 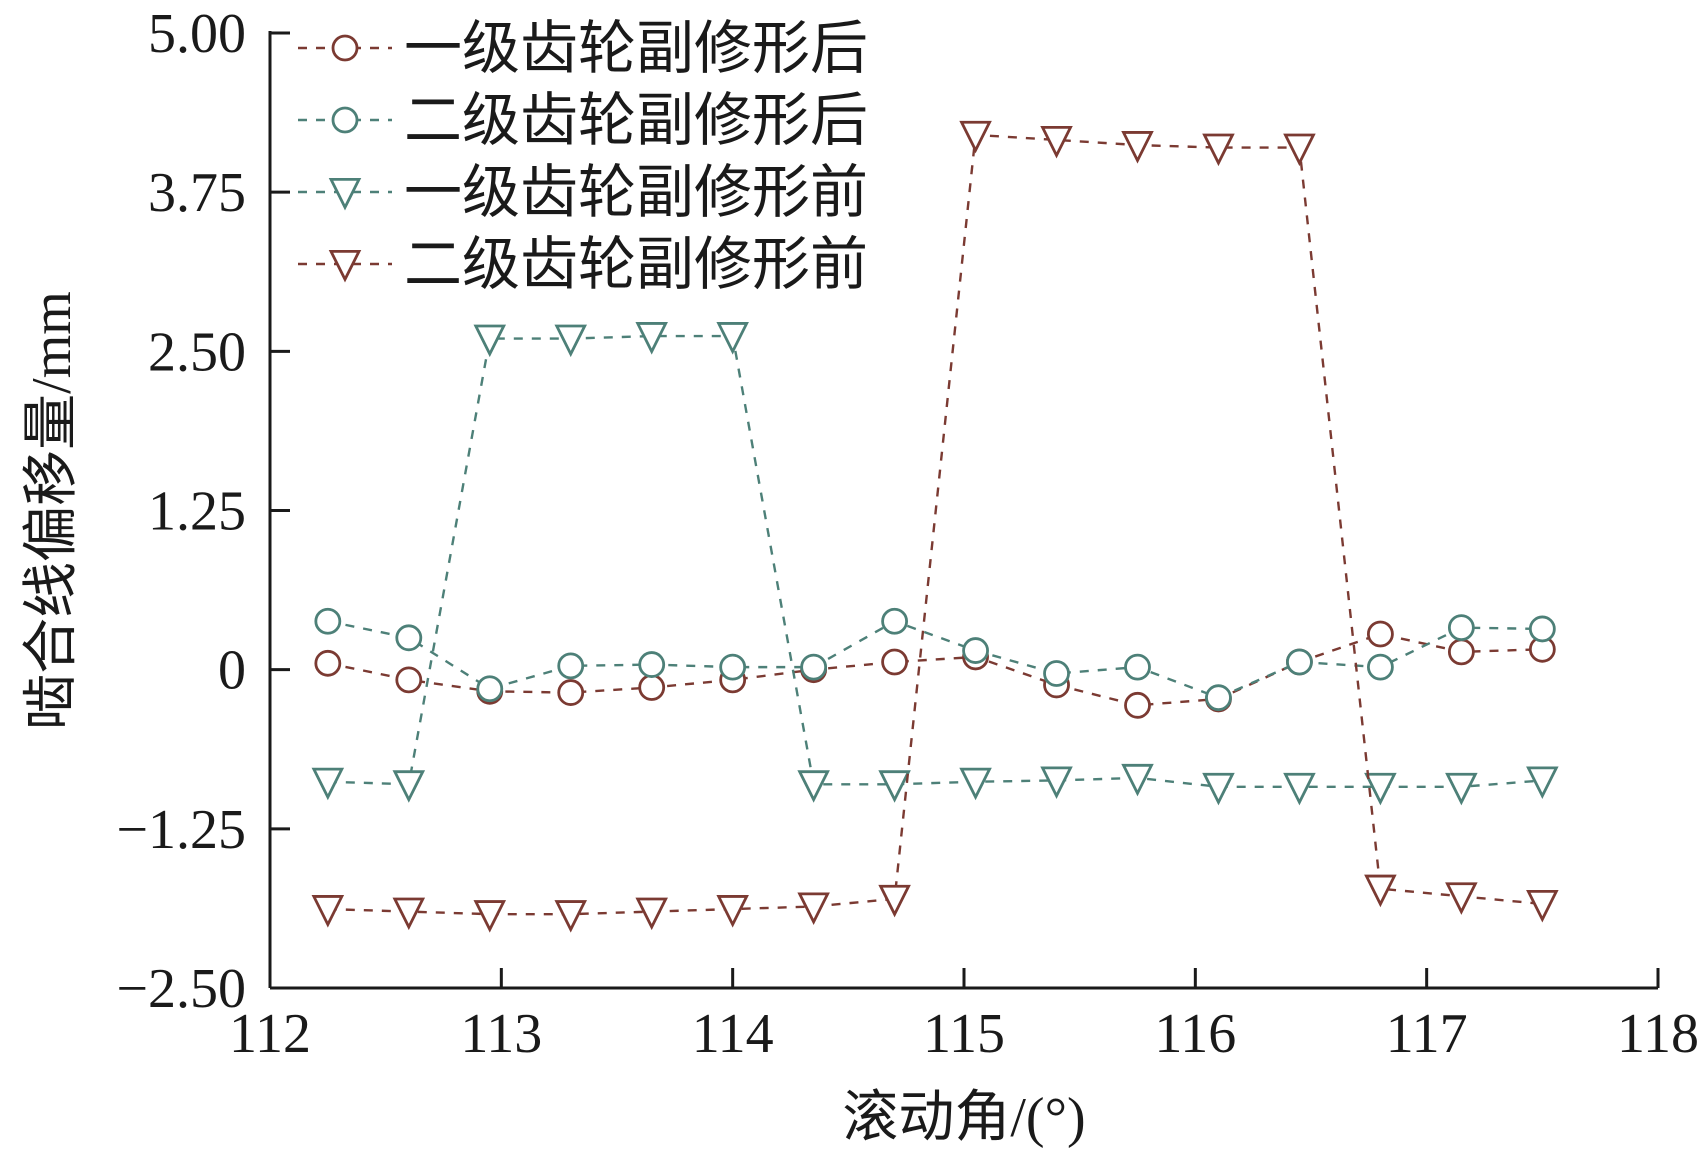 What do you see at coordinates (963, 1118) in the screenshot?
I see `x-axis-title: 滚动角/(°)` at bounding box center [963, 1118].